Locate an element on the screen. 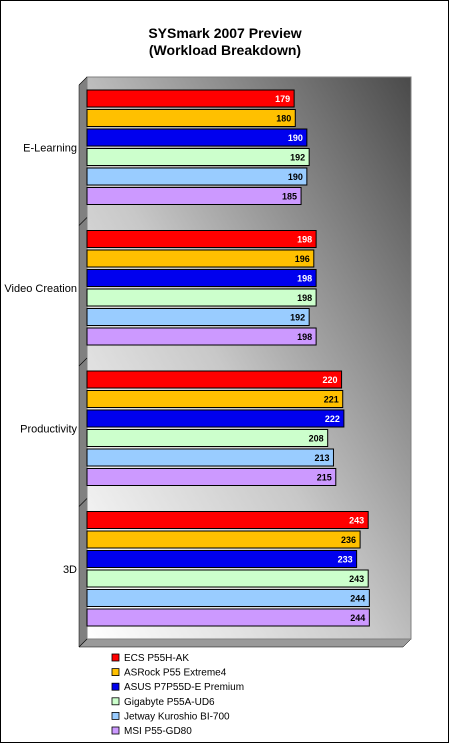 Image resolution: width=449 pixels, height=744 pixels. category-label: Video Creation is located at coordinates (40, 289).